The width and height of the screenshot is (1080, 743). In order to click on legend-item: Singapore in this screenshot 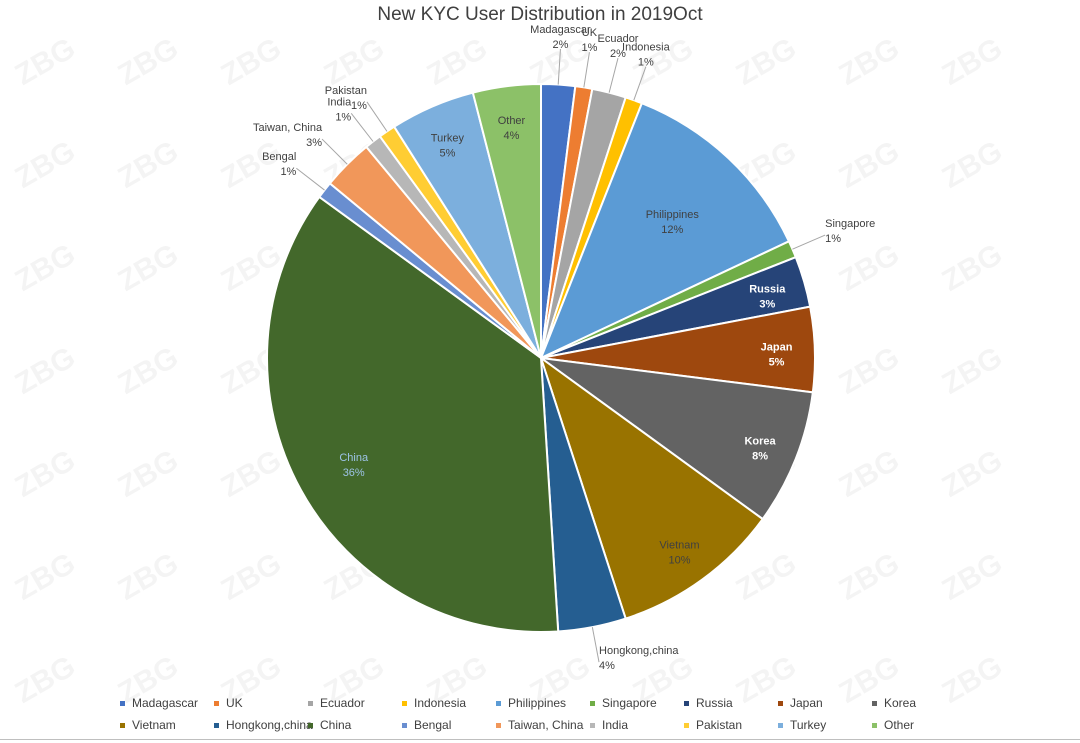, I will do `click(637, 703)`.